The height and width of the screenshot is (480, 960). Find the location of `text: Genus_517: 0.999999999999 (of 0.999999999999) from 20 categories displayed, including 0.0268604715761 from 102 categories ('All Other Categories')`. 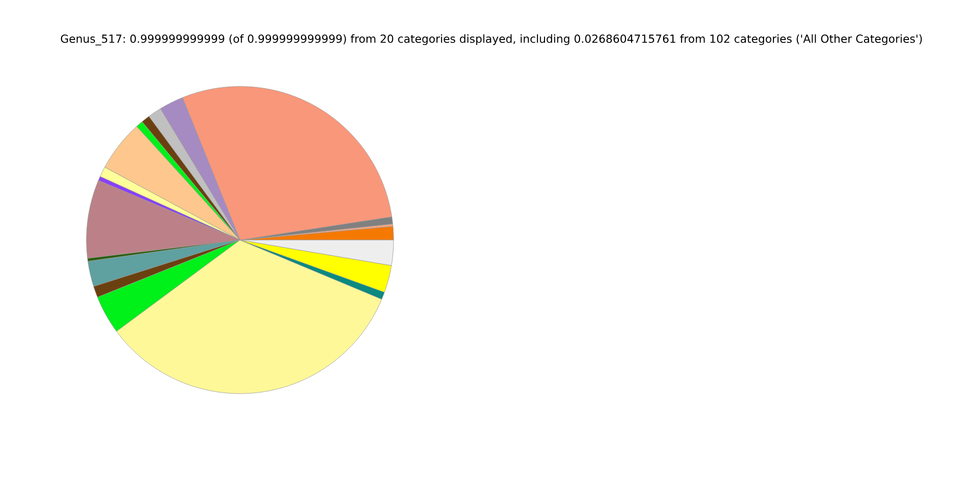

text: Genus_517: 0.999999999999 (of 0.999999999999) from 20 categories displayed, including 0.0268604715761 from 102 categories ('All Other Categories') is located at coordinates (491, 40).